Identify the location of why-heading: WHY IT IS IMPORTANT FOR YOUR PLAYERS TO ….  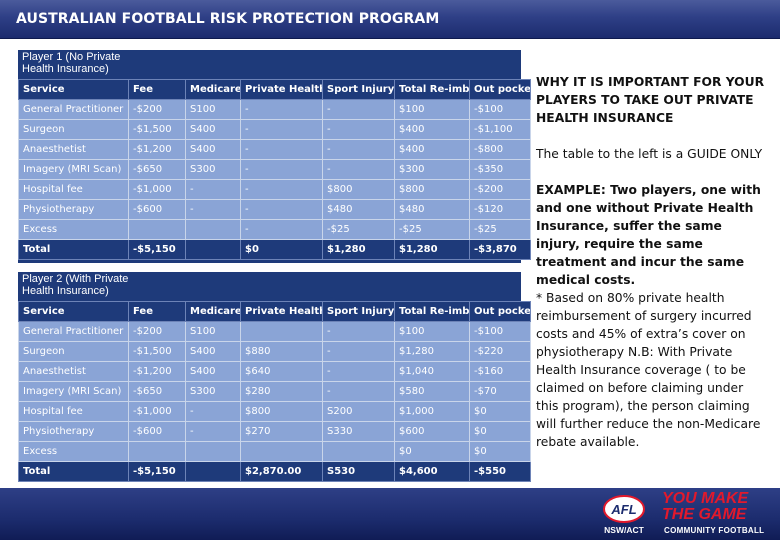
(650, 100).